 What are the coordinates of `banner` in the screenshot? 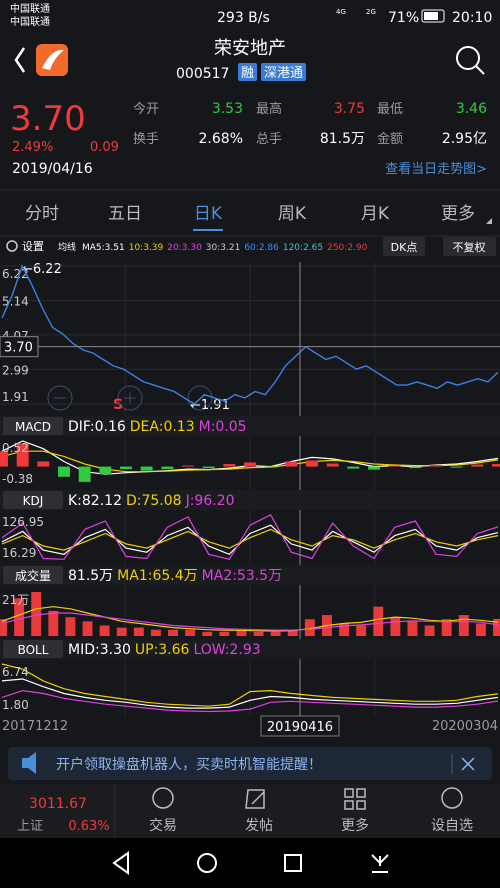 It's located at (250, 763).